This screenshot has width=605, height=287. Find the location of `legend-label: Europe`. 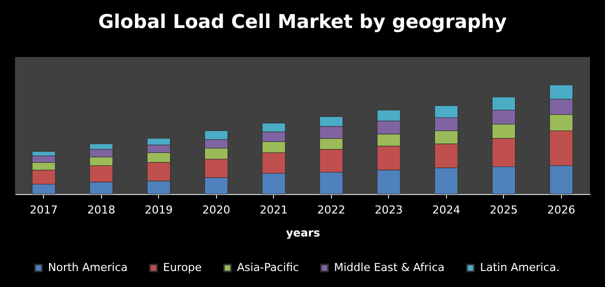

legend-label: Europe is located at coordinates (182, 267).